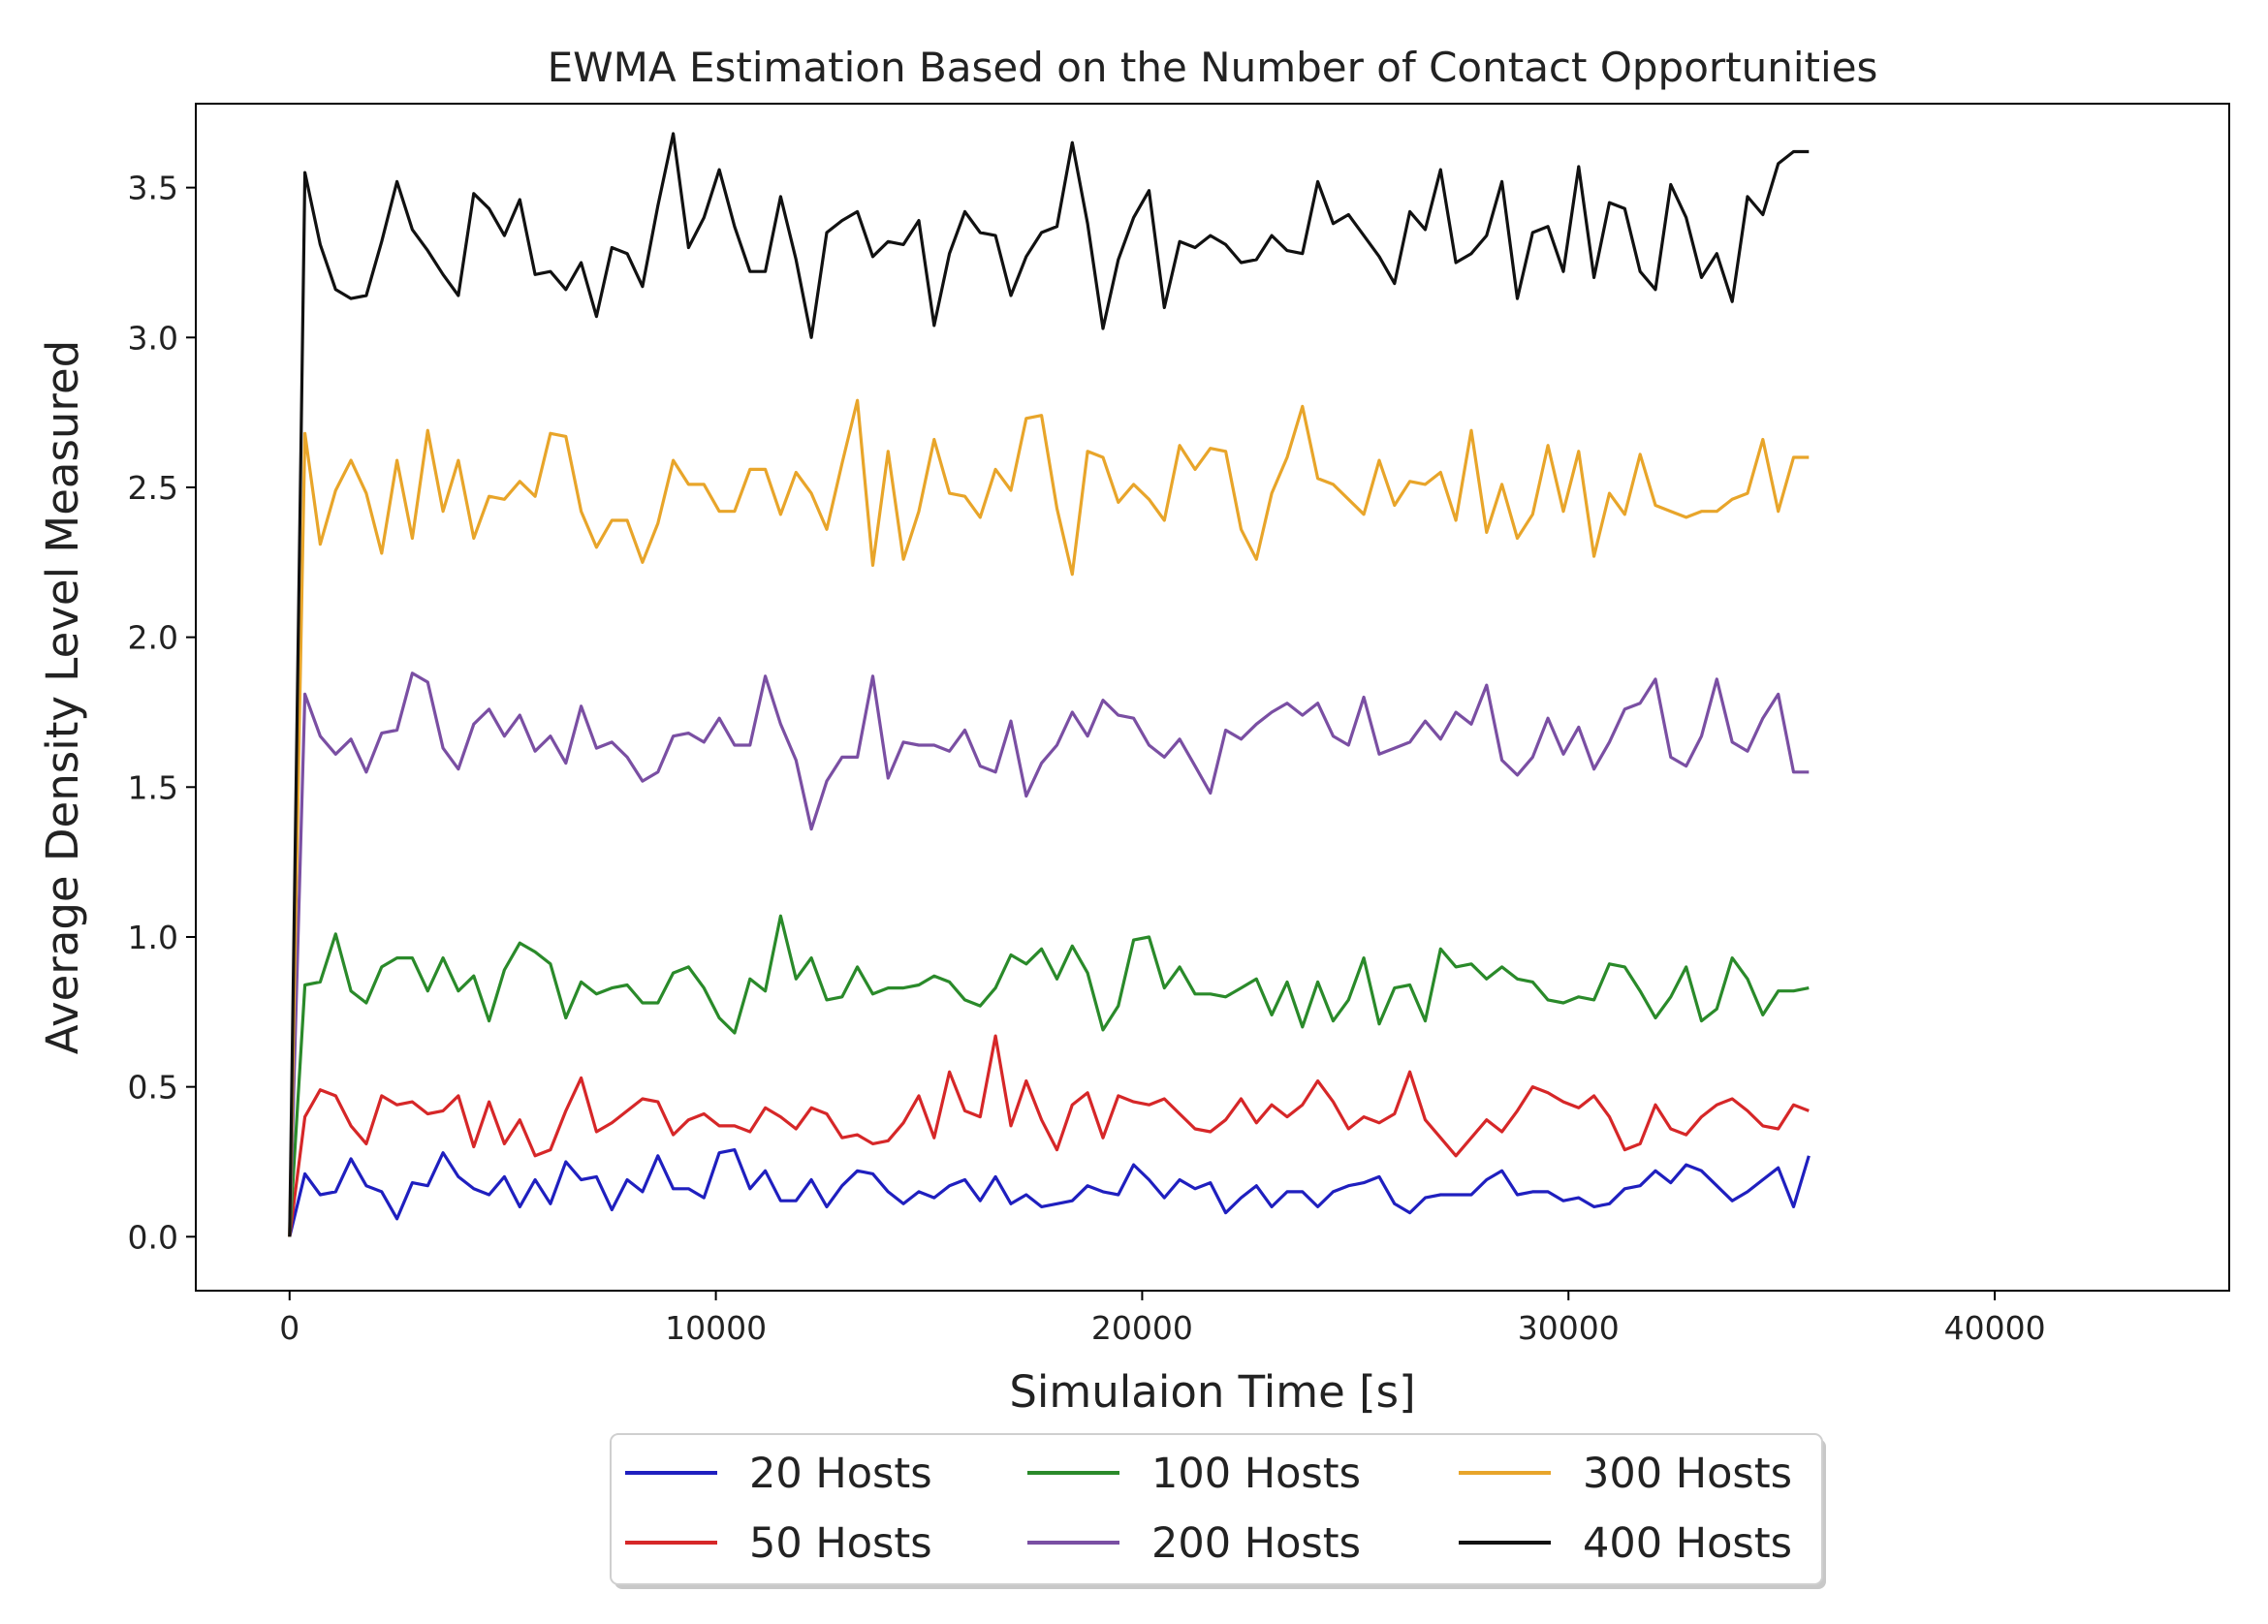 This screenshot has height=1624, width=2268. Describe the element at coordinates (1256, 1543) in the screenshot. I see `legend-label-200-hosts: 200 Hosts` at that location.